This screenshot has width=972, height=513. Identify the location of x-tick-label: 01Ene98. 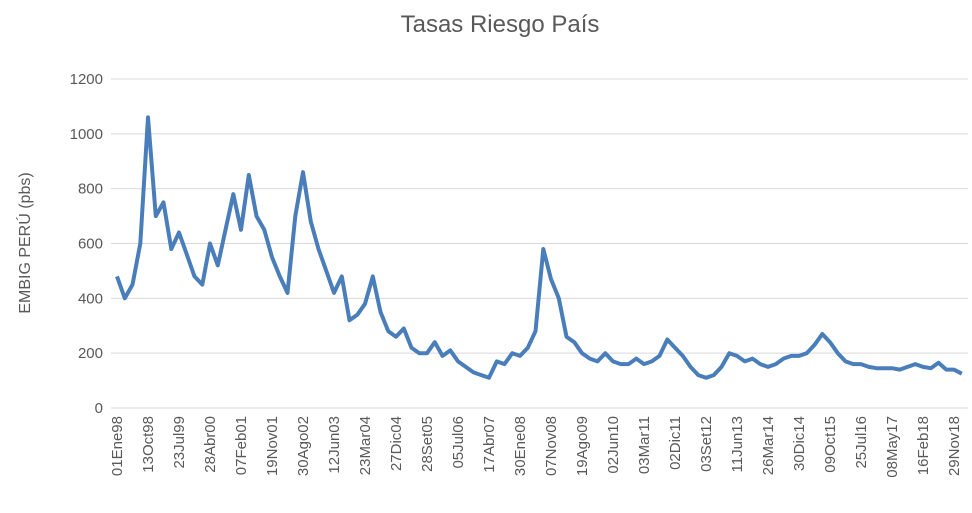
(117, 446).